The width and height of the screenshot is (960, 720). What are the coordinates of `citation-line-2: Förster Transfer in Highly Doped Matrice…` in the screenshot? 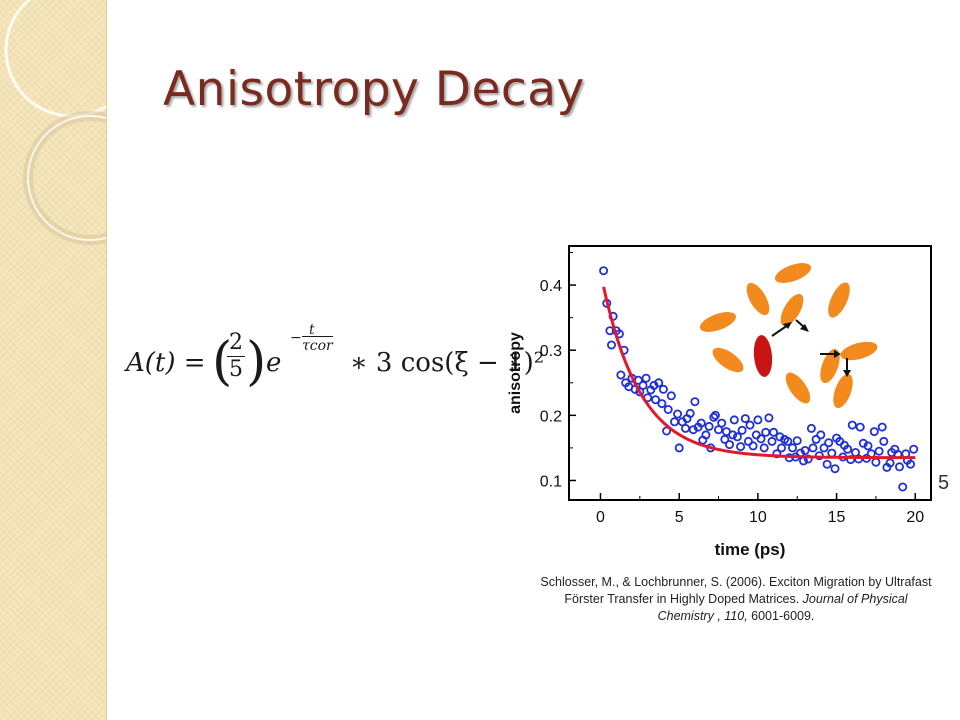 It's located at (736, 599).